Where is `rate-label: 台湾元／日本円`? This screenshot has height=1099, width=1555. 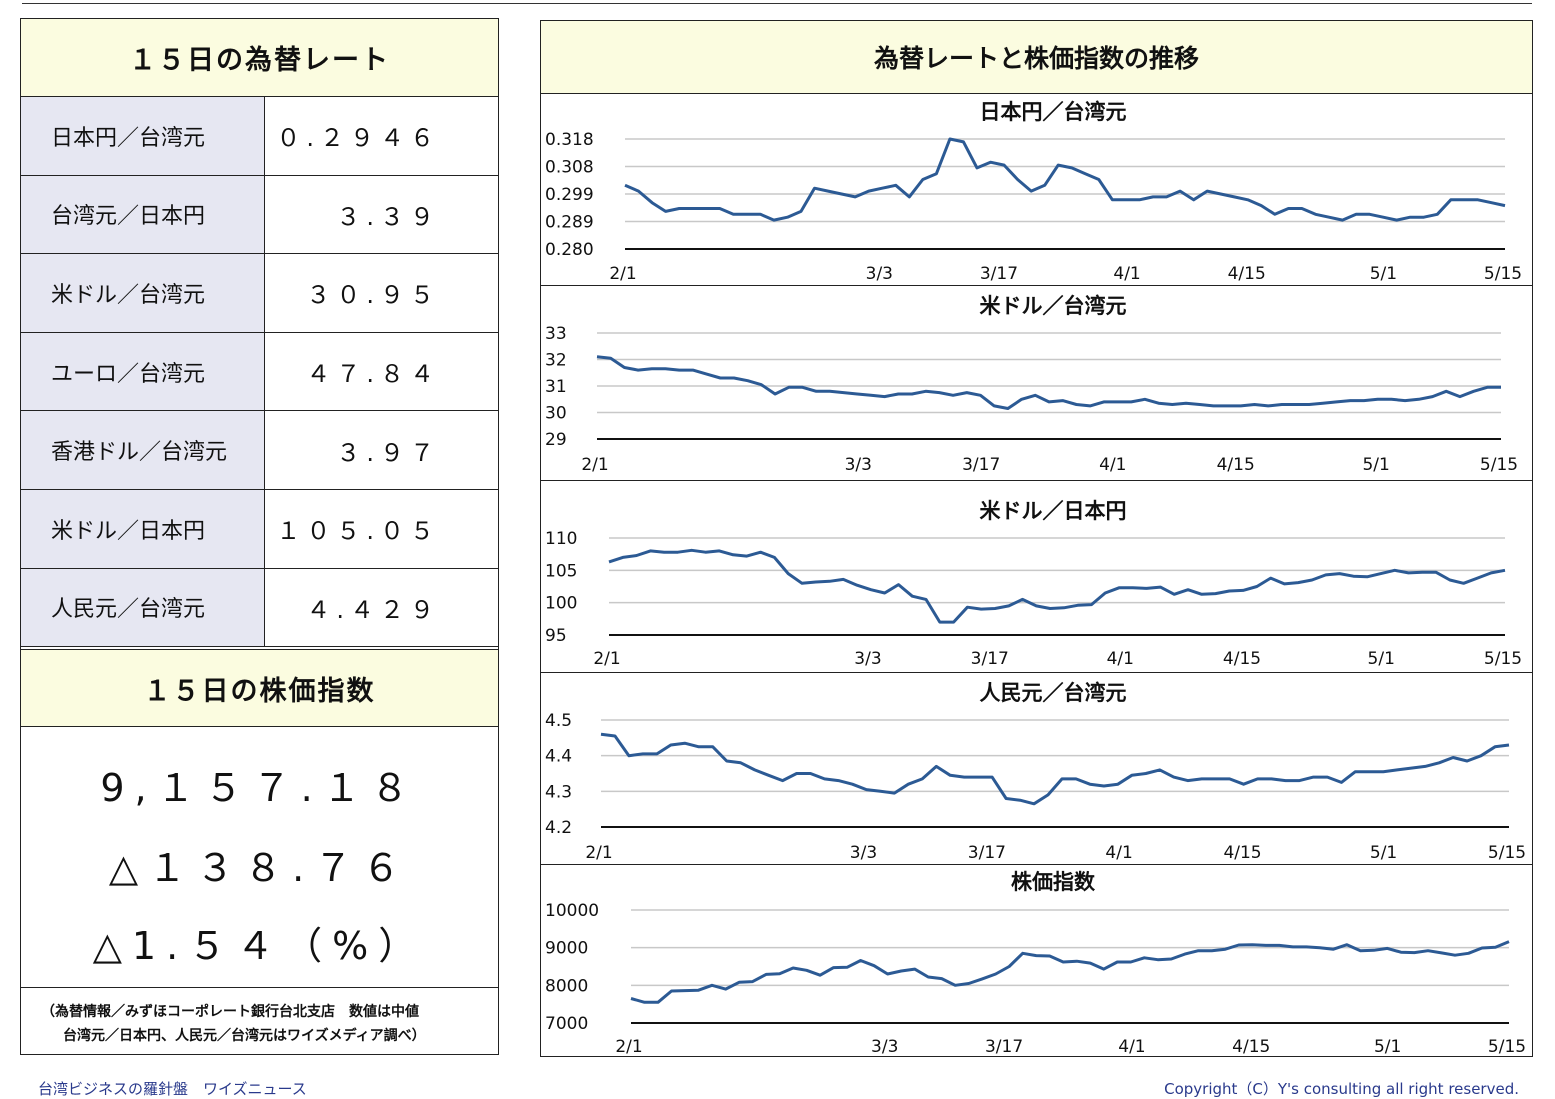
rate-label: 台湾元／日本円 is located at coordinates (143, 214).